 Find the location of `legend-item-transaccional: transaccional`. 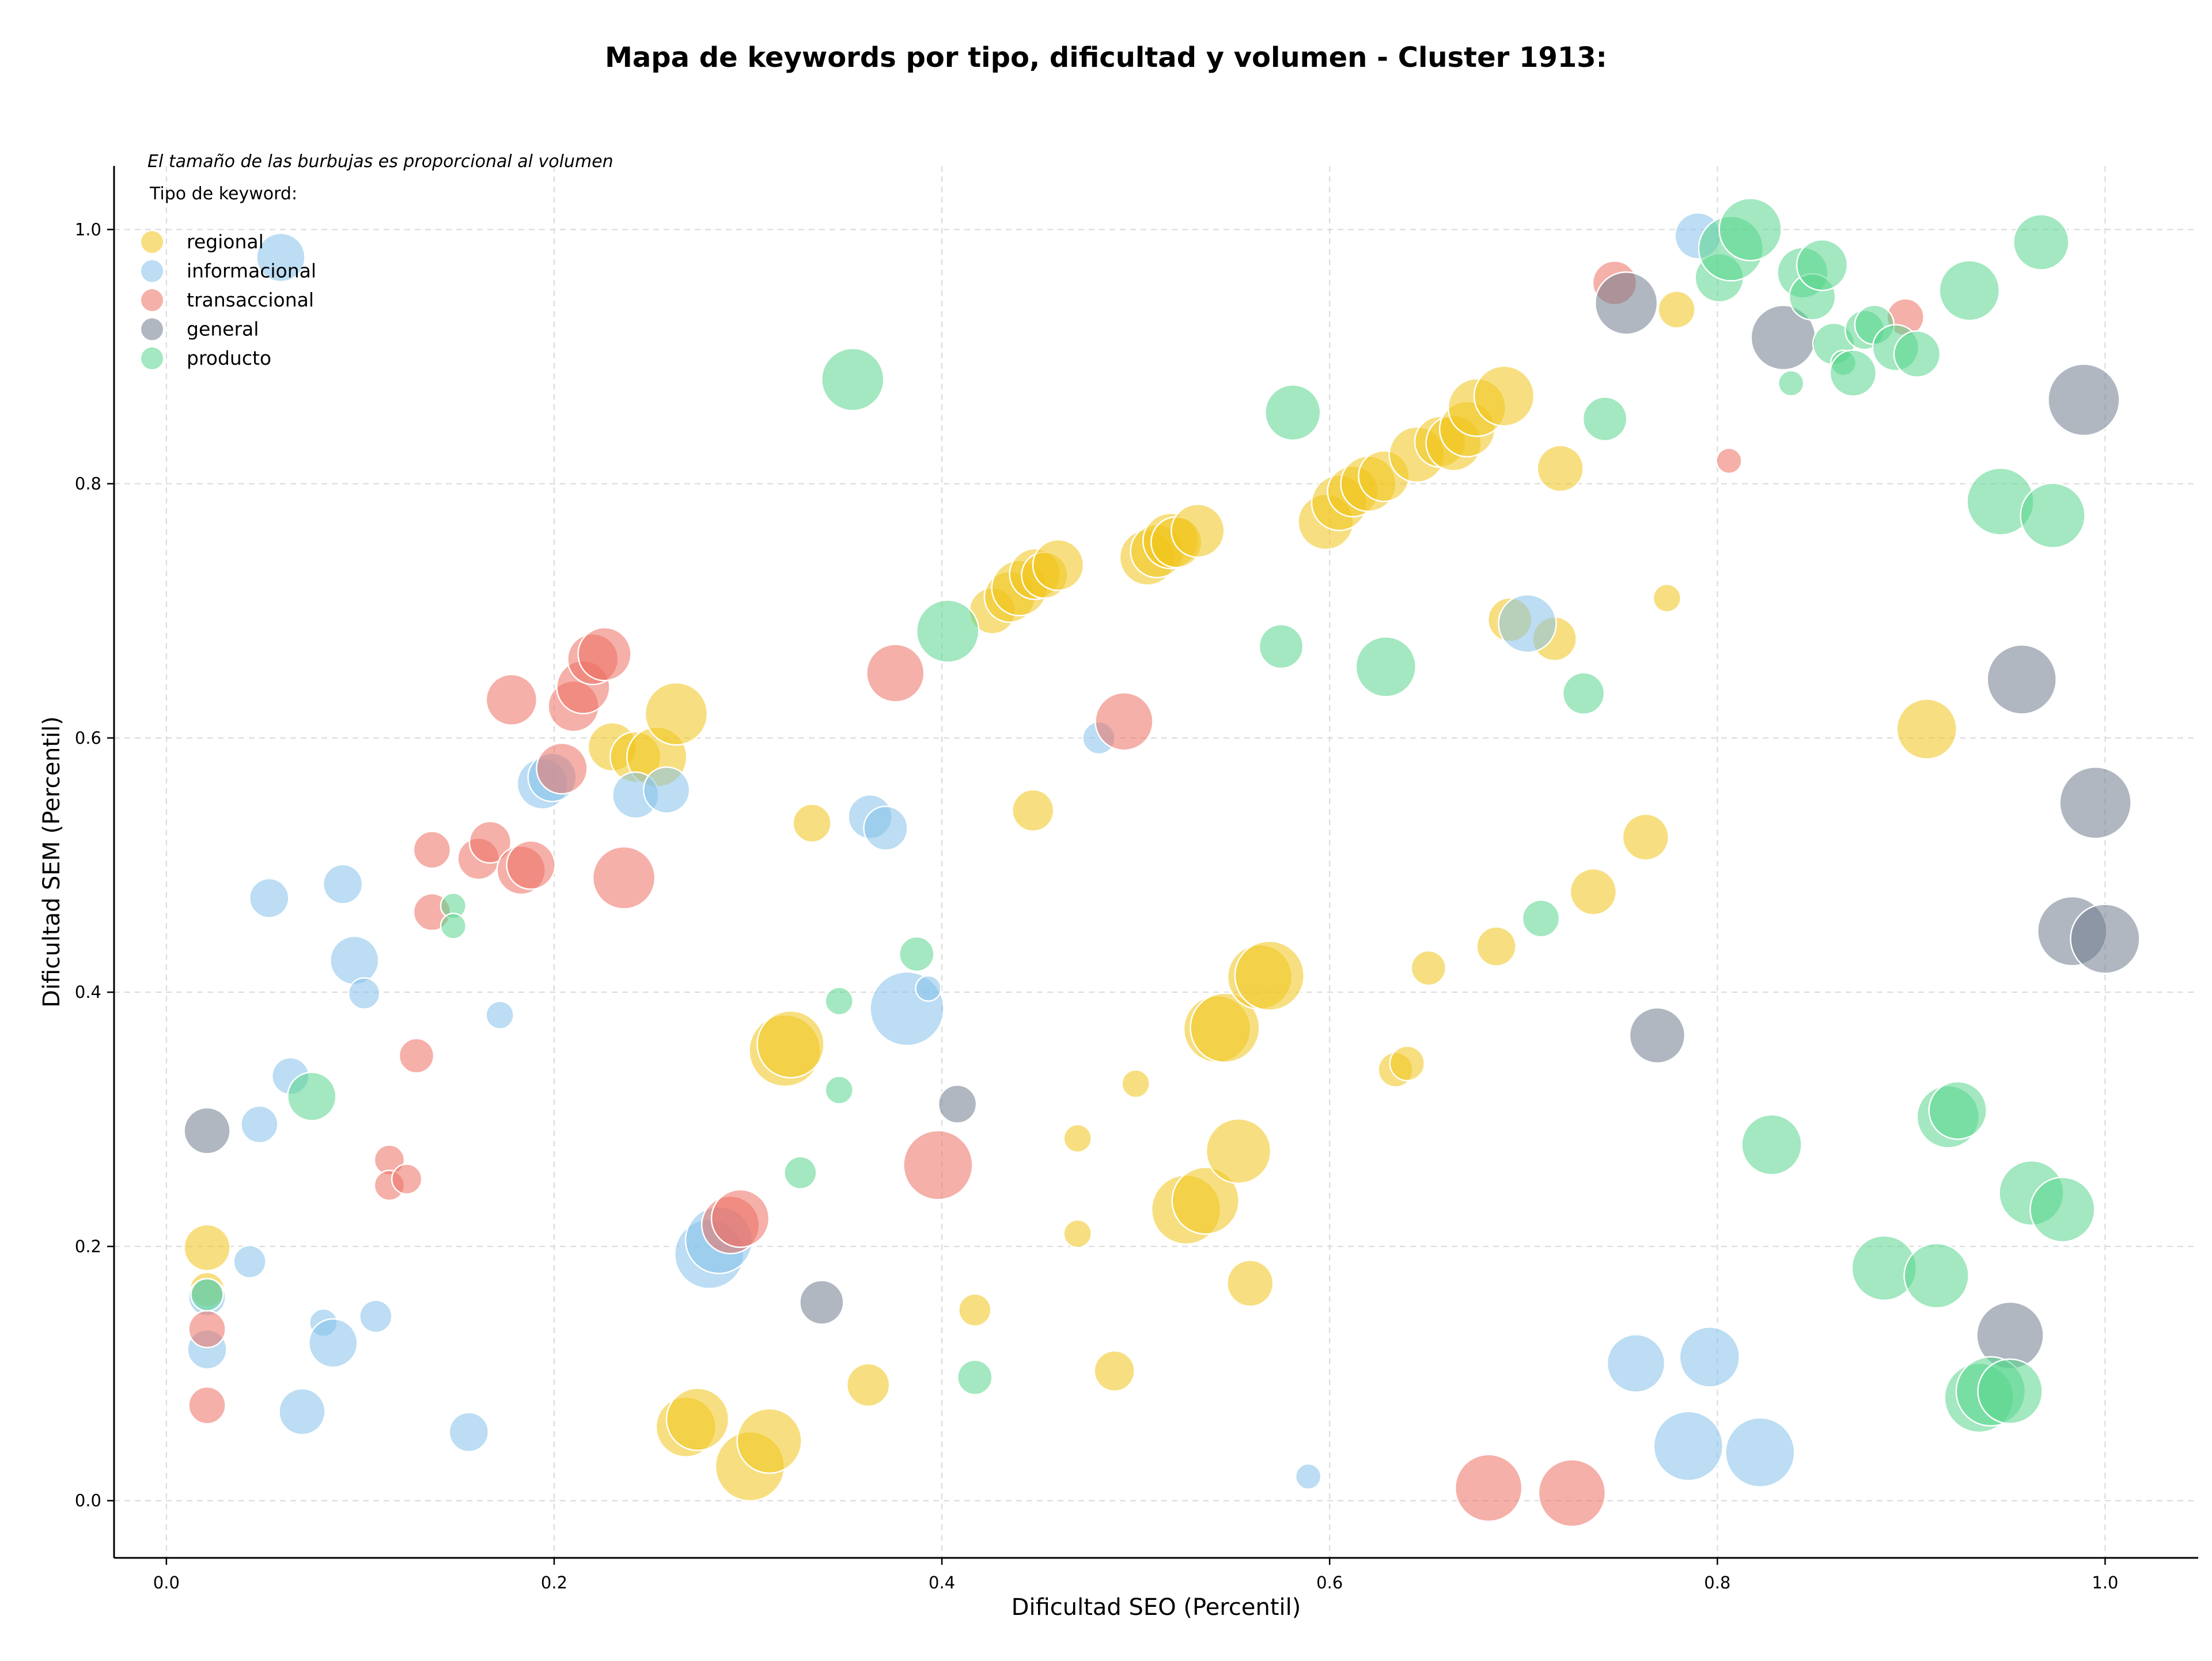

legend-item-transaccional: transaccional is located at coordinates (227, 300).